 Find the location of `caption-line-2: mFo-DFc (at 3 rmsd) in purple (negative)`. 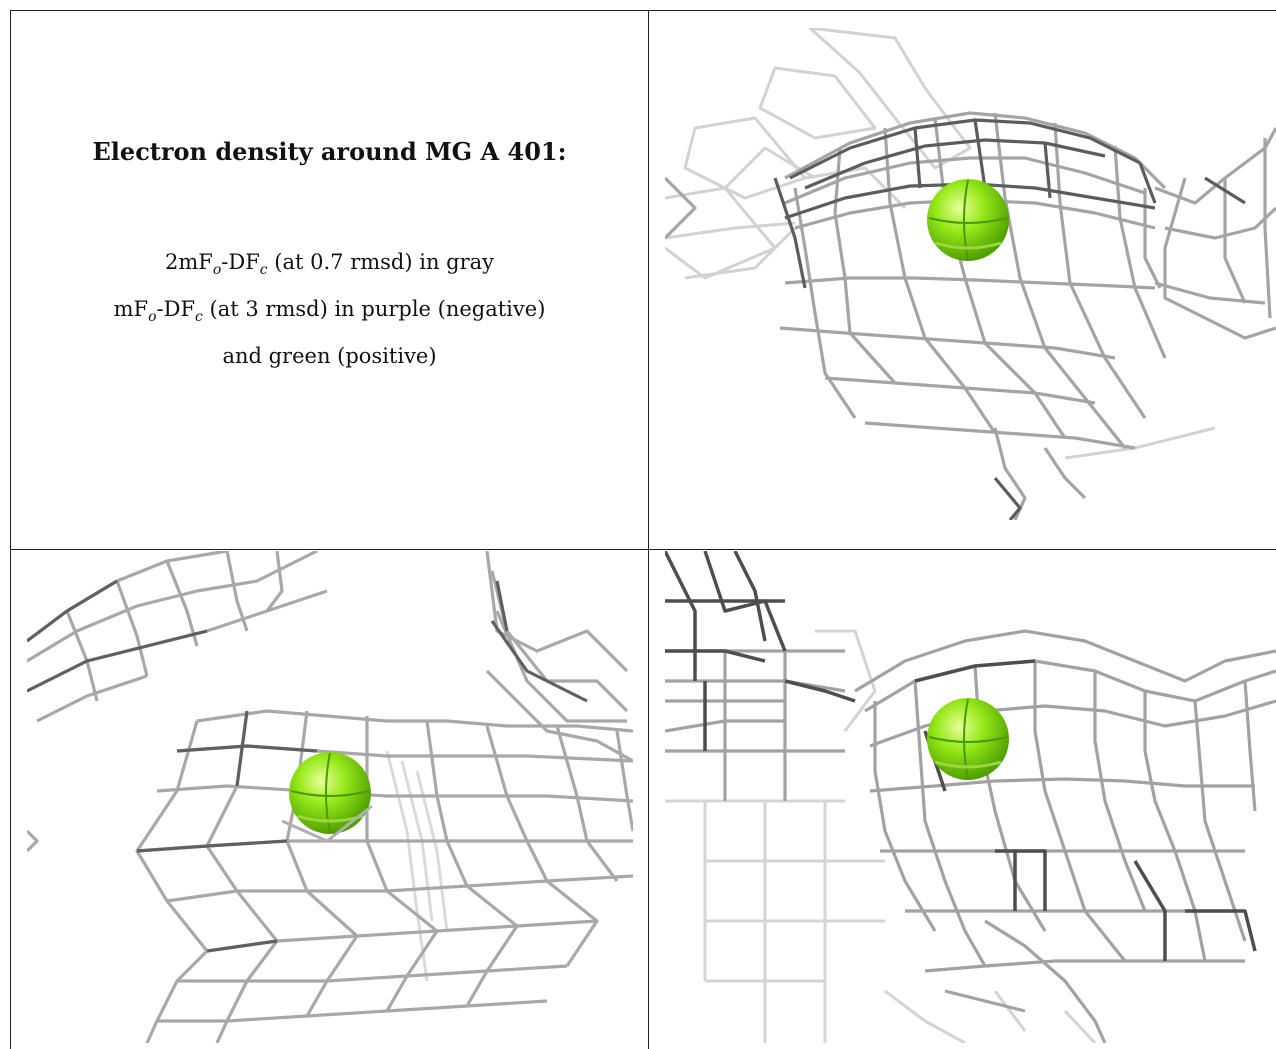

caption-line-2: mFo-DFc (at 3 rmsd) in purple (negative) is located at coordinates (329, 311).